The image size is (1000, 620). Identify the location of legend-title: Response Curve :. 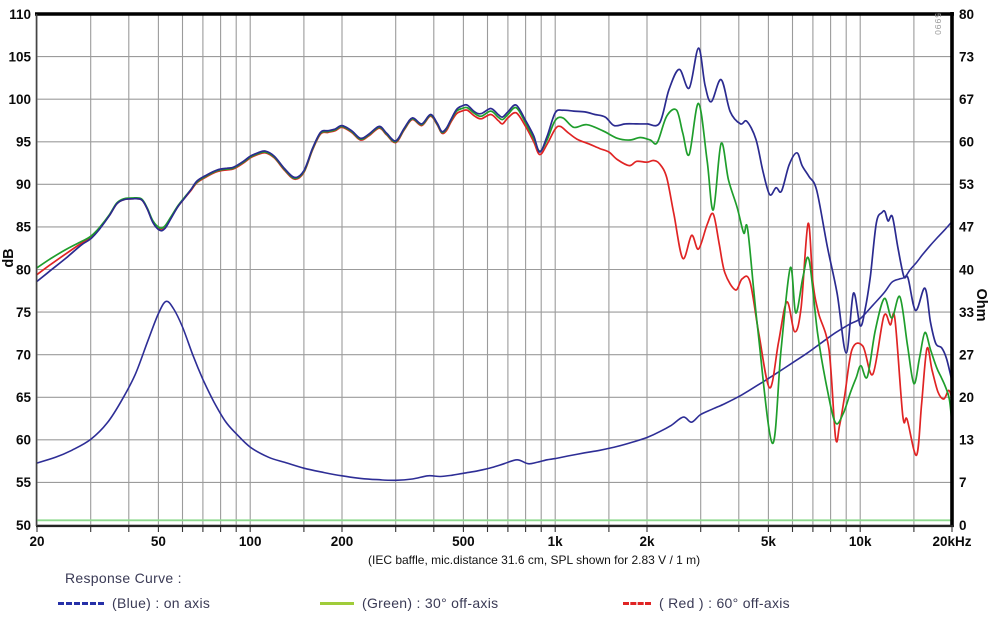
(123, 578).